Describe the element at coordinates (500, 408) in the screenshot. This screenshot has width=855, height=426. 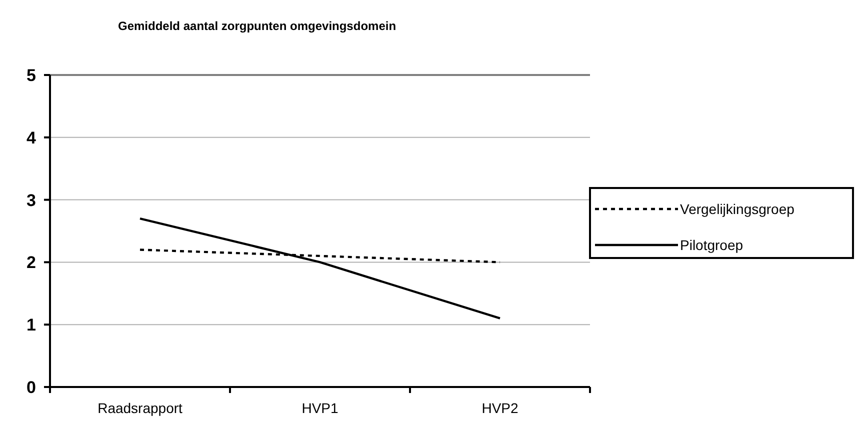
I see `x-tick-label: HVP2` at that location.